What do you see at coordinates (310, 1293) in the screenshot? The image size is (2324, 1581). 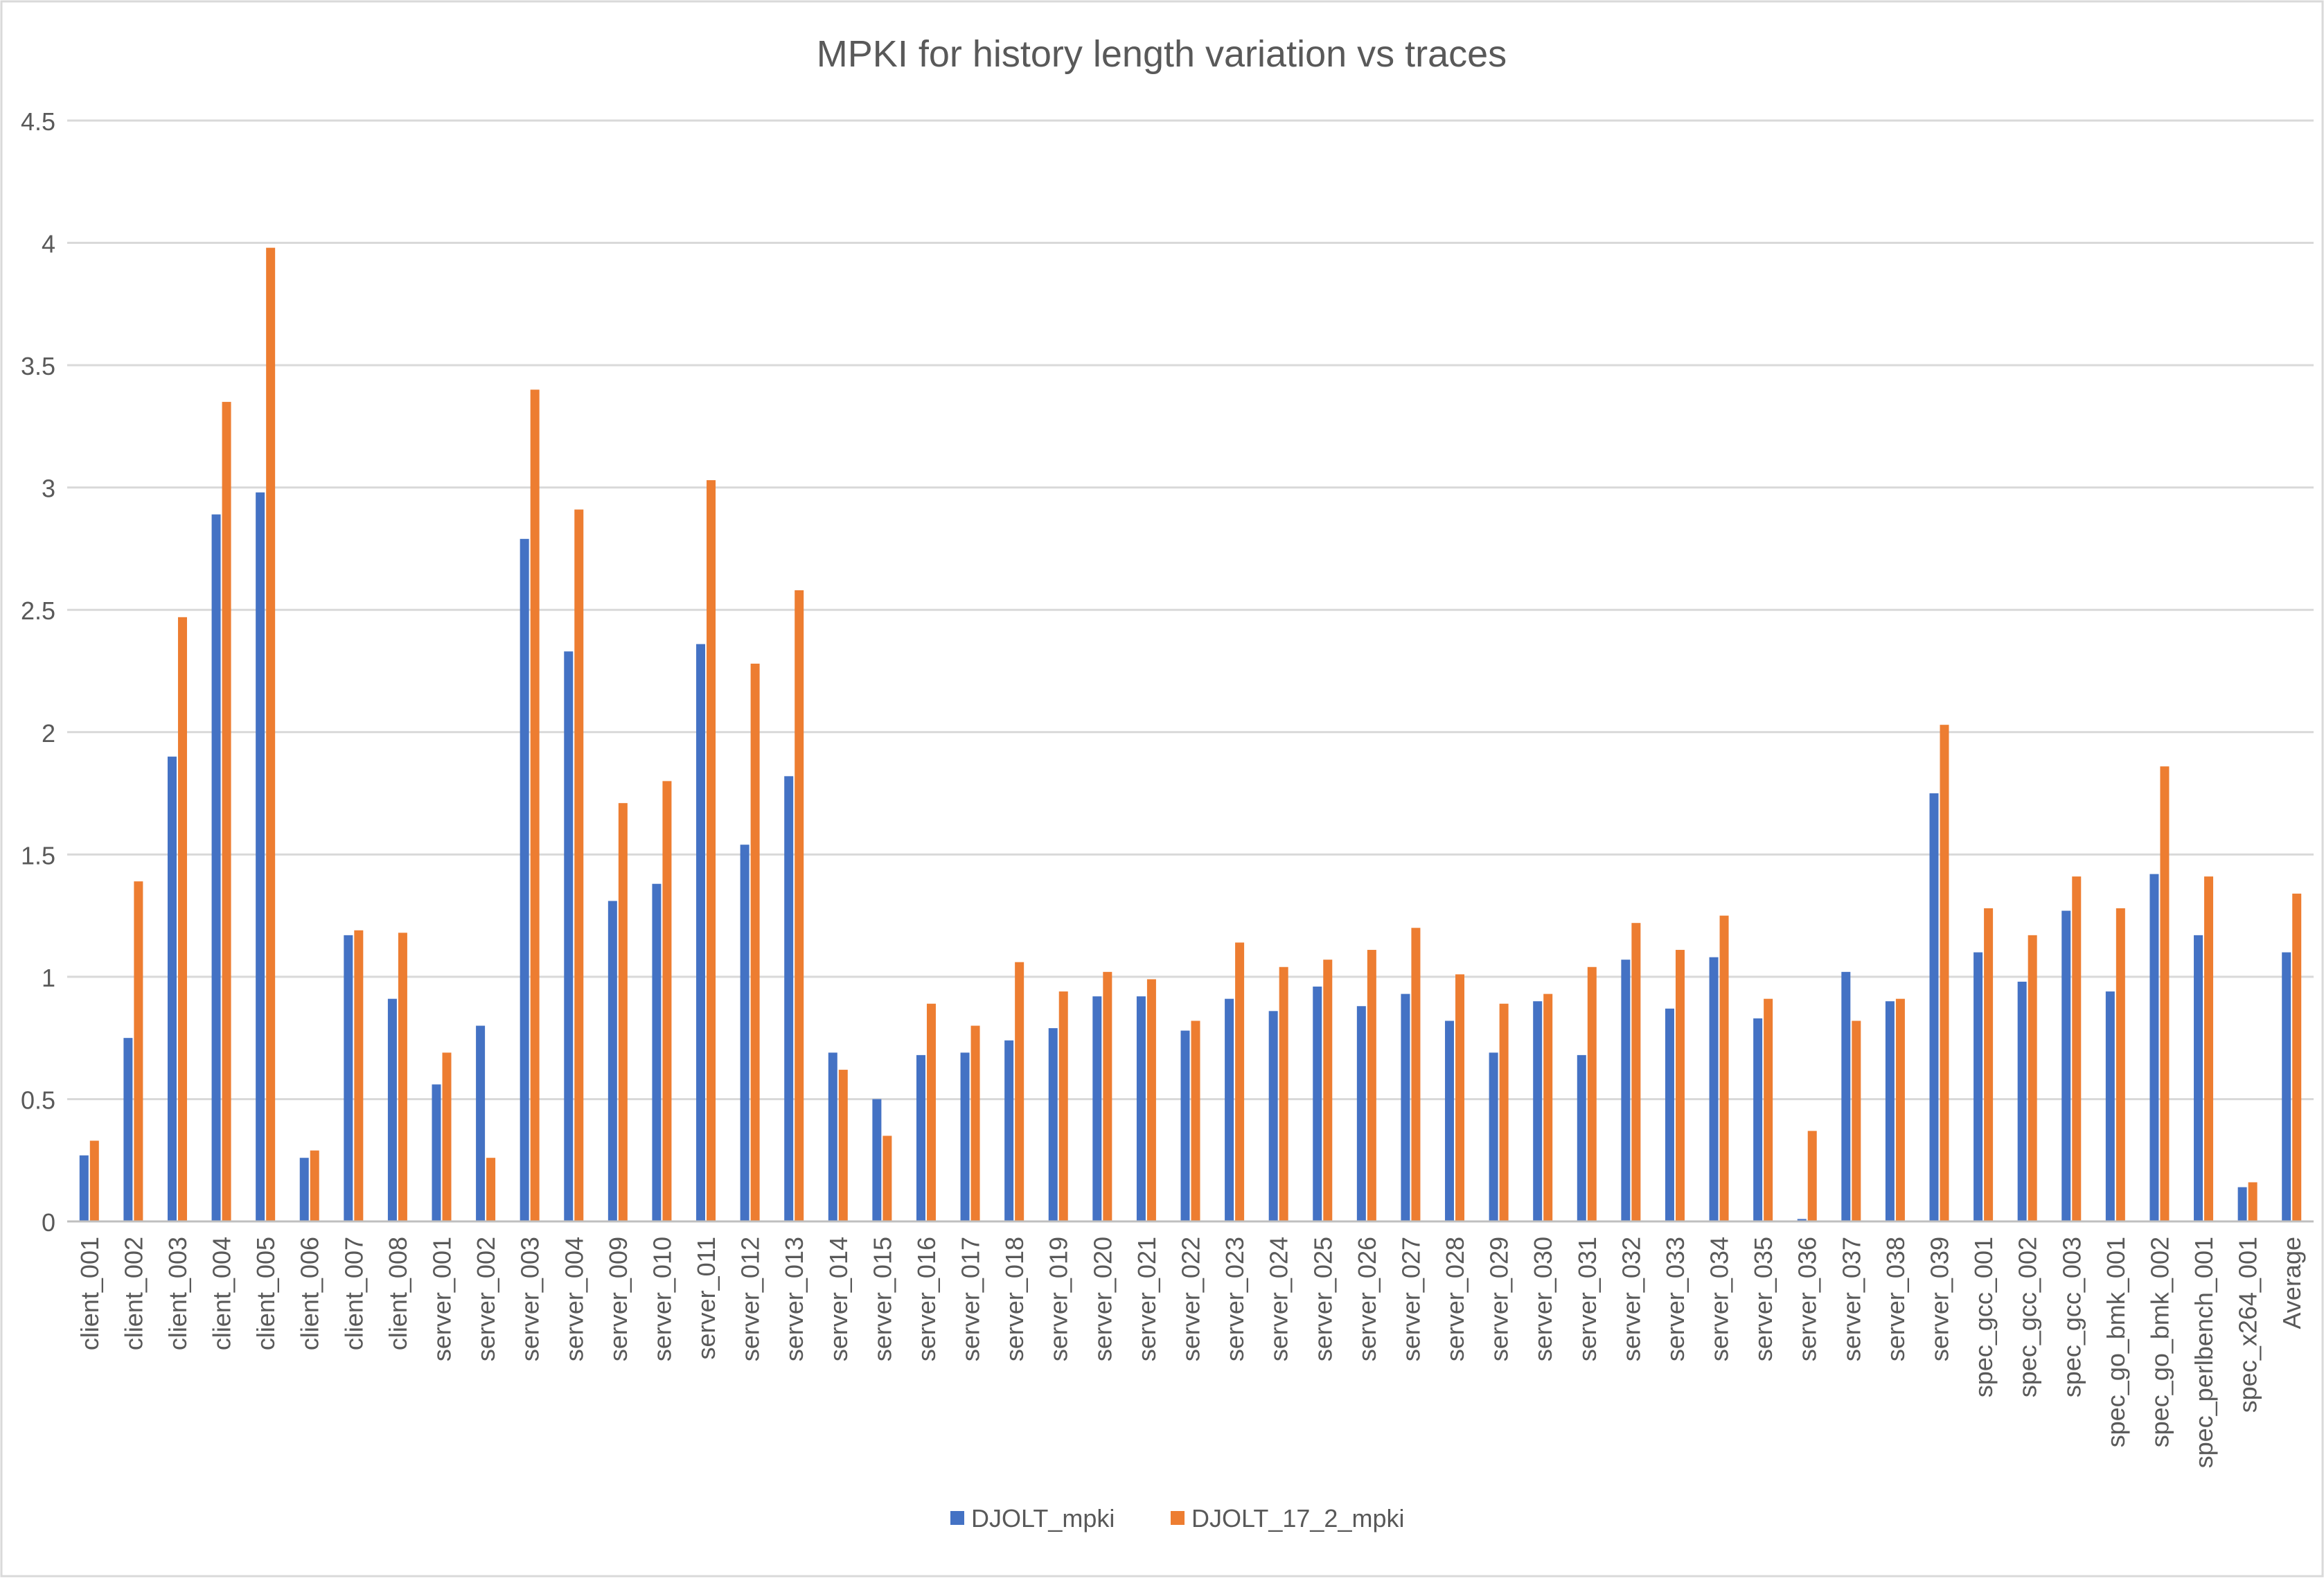 I see `x-tick-label: client_006` at bounding box center [310, 1293].